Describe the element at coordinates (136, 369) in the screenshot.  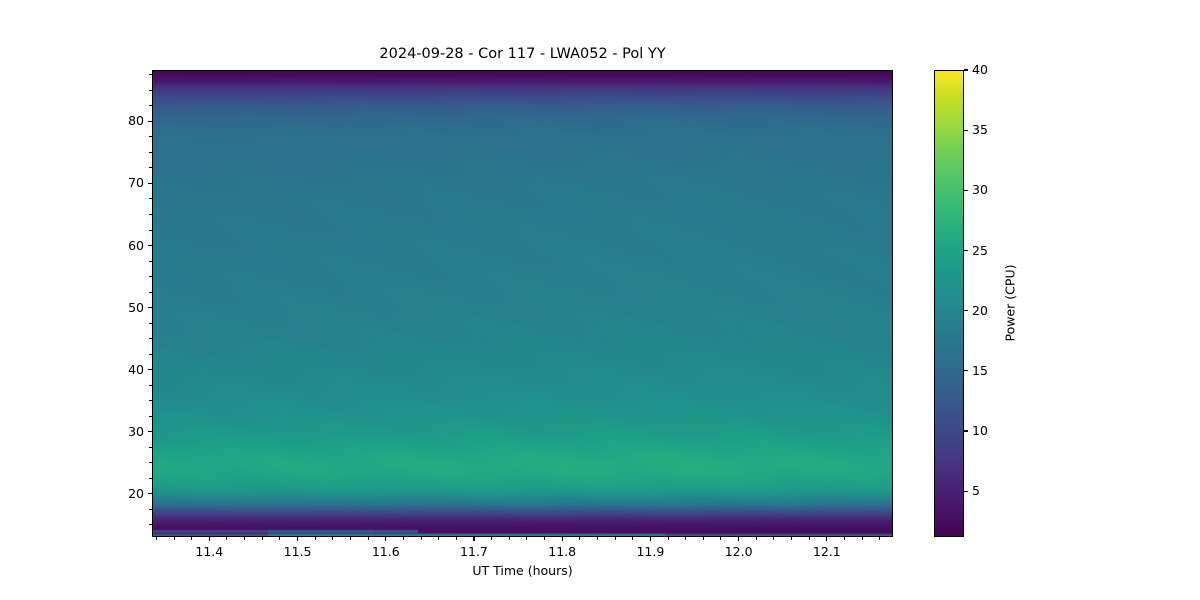
I see `y-tick-label: 40` at that location.